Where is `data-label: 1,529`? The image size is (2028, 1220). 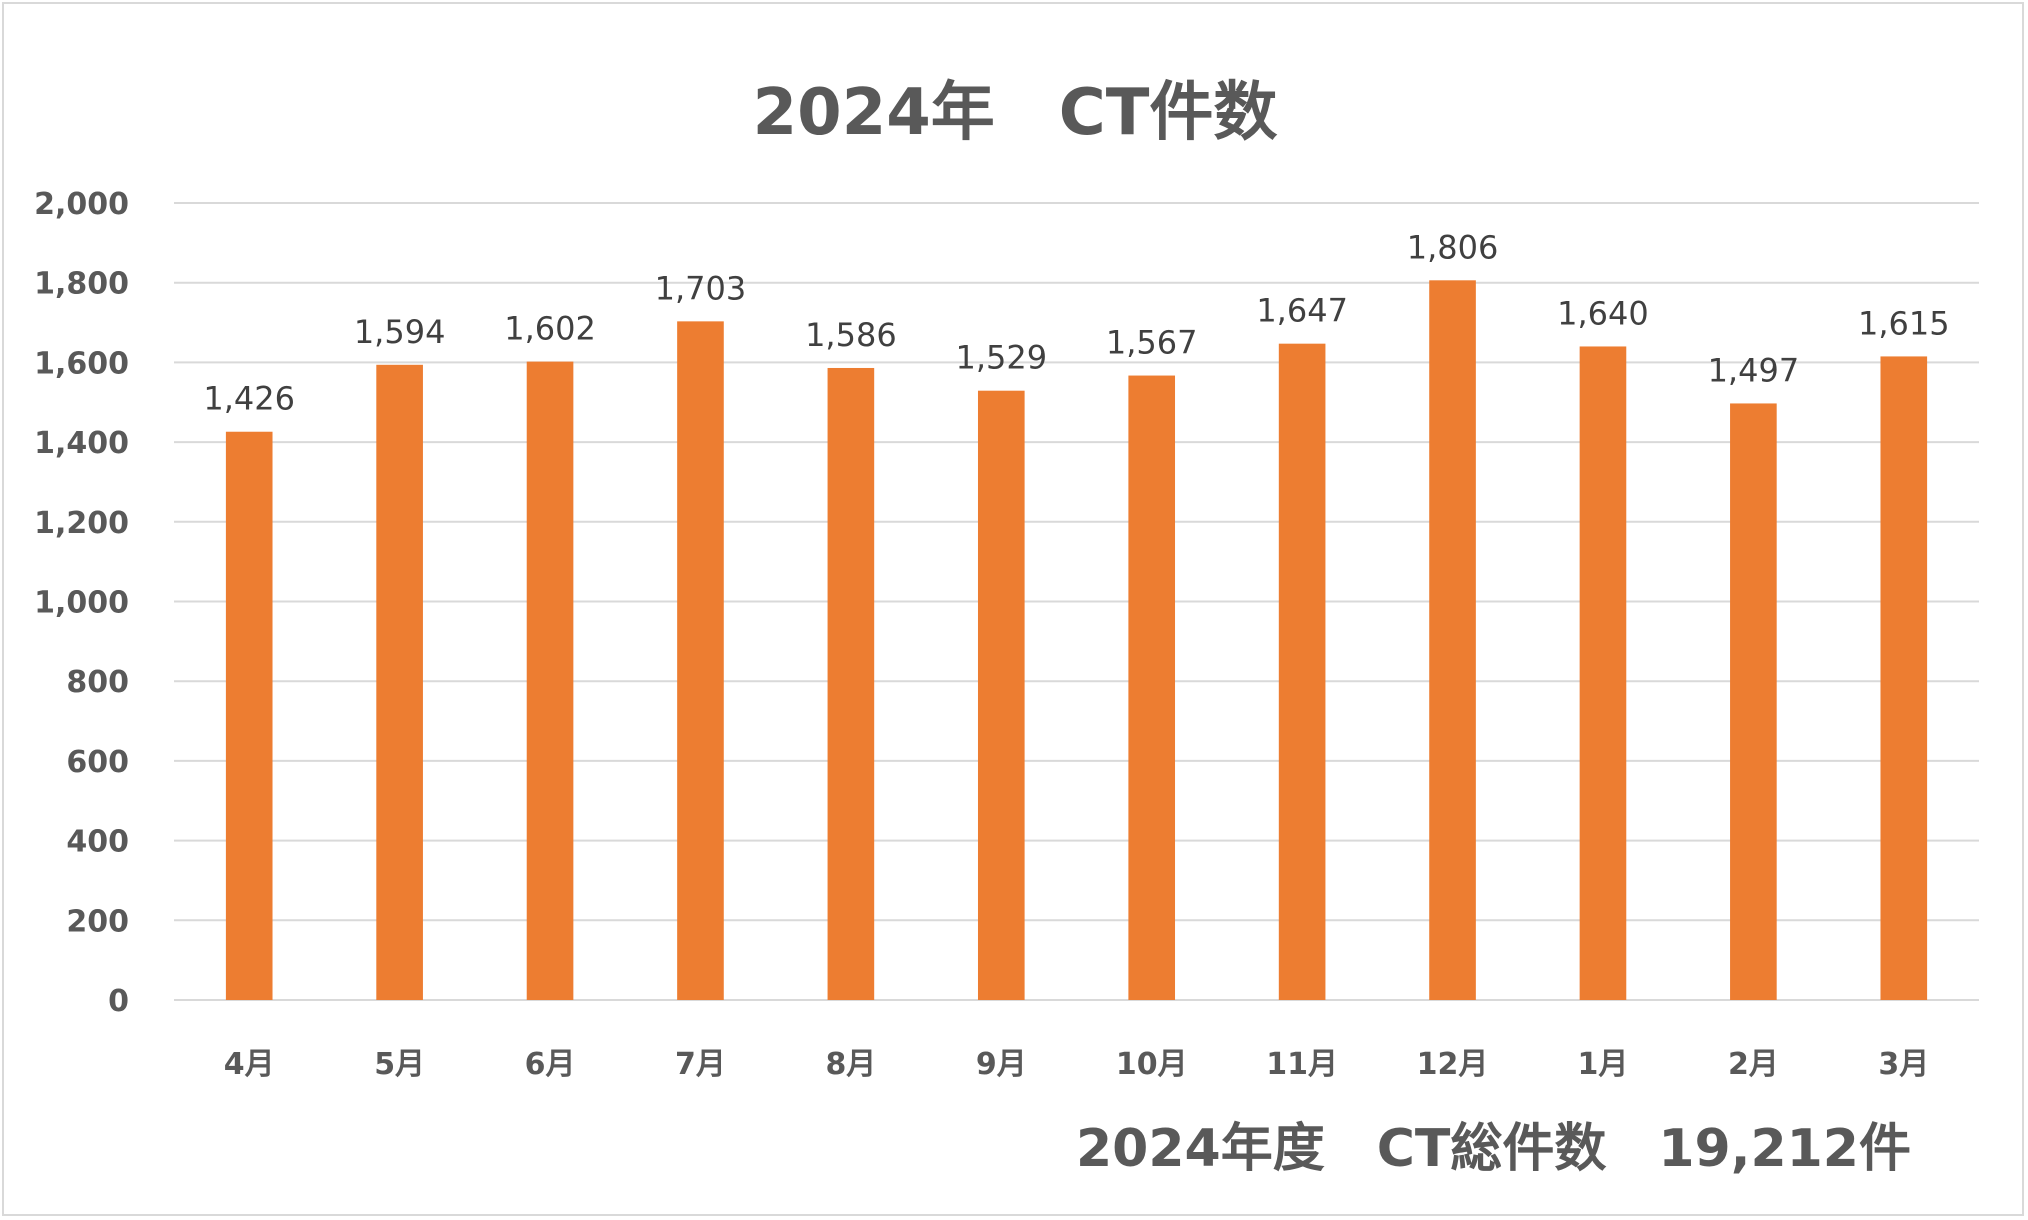 data-label: 1,529 is located at coordinates (1001, 358).